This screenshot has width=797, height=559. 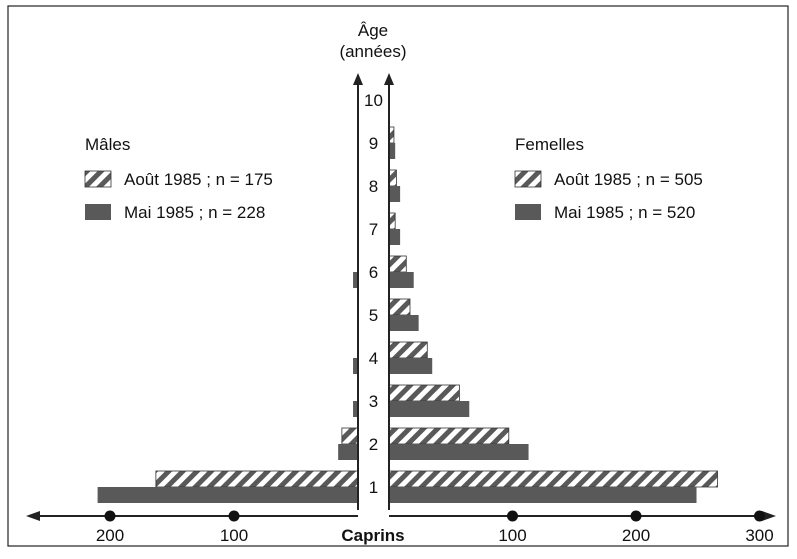 I want to click on age-tick-label: 5, so click(x=373, y=315).